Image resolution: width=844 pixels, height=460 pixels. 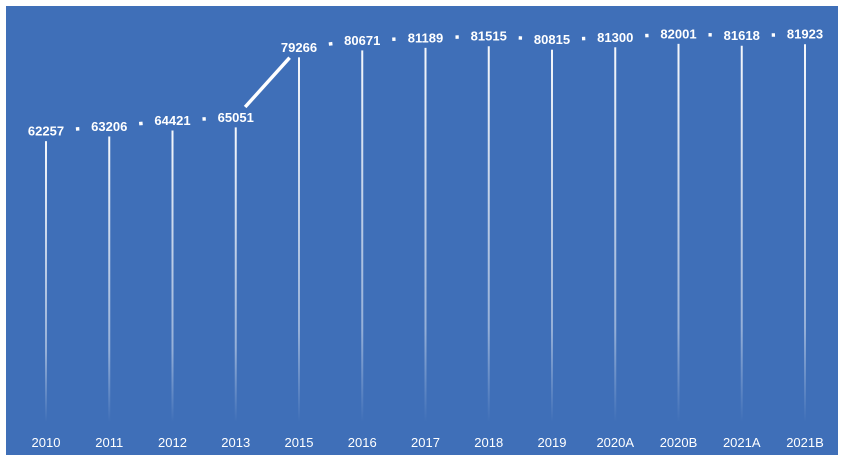 I want to click on drop-line-2021a, so click(x=741, y=233).